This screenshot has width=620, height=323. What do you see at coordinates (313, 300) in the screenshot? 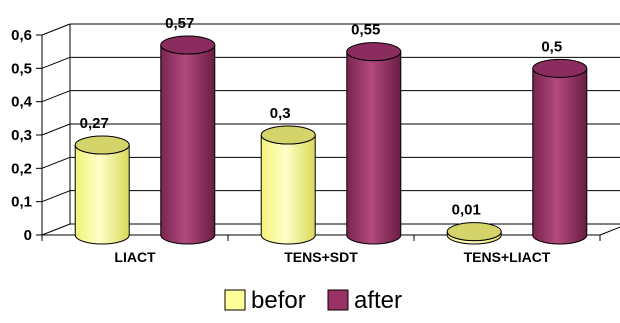
I see `legend: befor after` at bounding box center [313, 300].